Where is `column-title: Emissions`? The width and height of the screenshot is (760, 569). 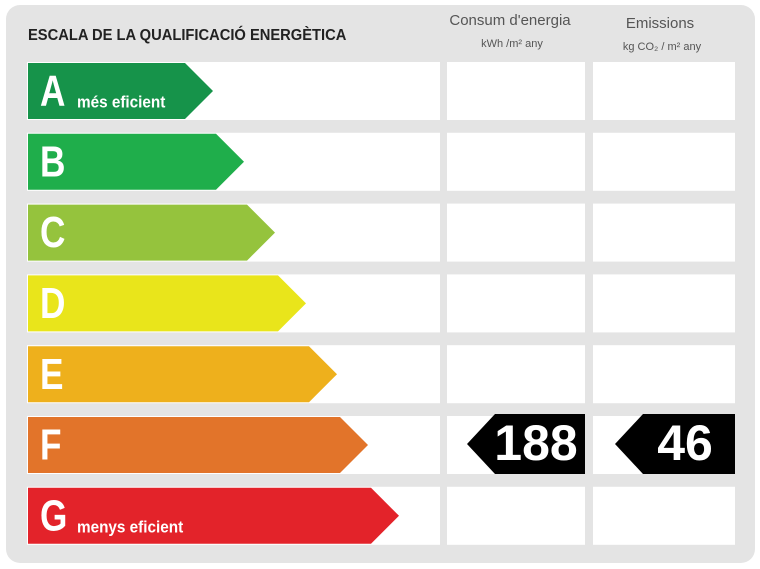
column-title: Emissions is located at coordinates (660, 23).